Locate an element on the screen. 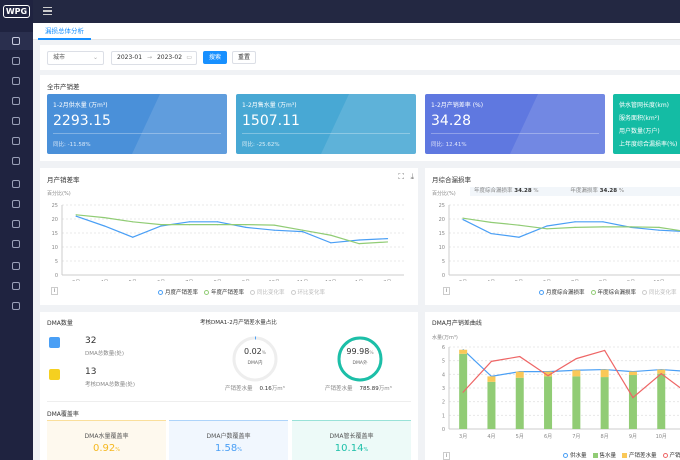  legend-label: 同比变化率 is located at coordinates (663, 293).